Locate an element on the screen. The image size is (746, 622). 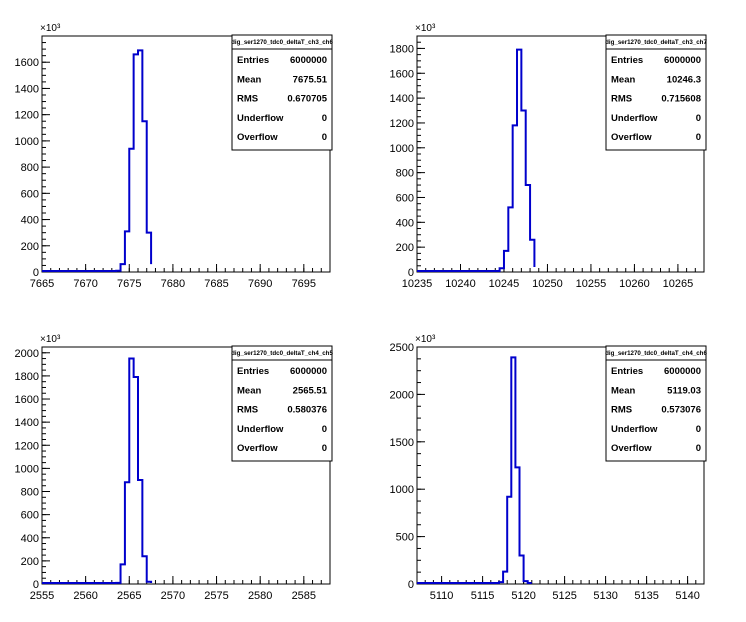
x-tick-label: 2580 is located at coordinates (260, 596).